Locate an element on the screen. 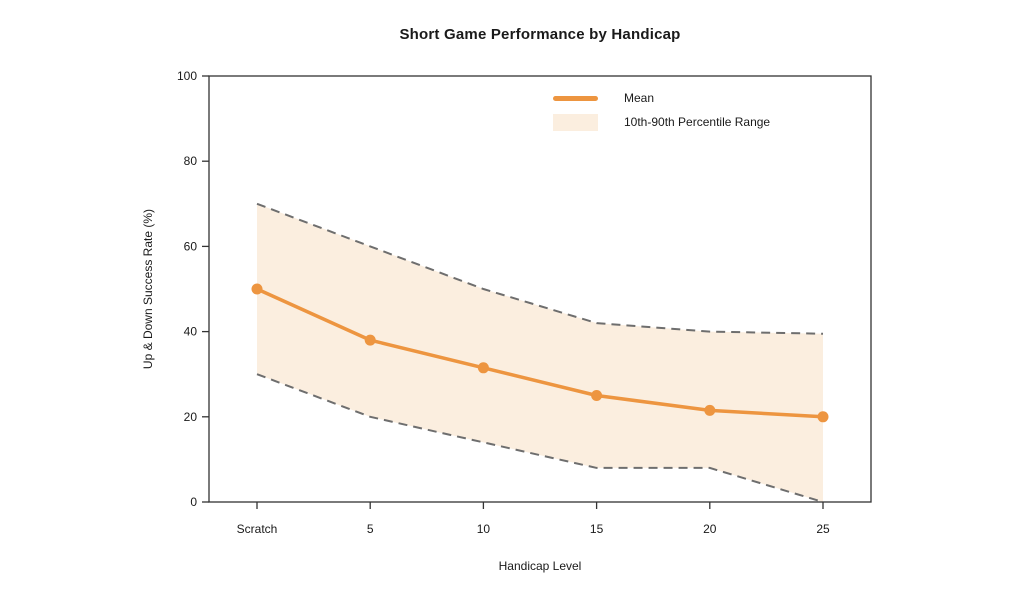  chart-title: Short Game Performance by Handicap is located at coordinates (540, 34).